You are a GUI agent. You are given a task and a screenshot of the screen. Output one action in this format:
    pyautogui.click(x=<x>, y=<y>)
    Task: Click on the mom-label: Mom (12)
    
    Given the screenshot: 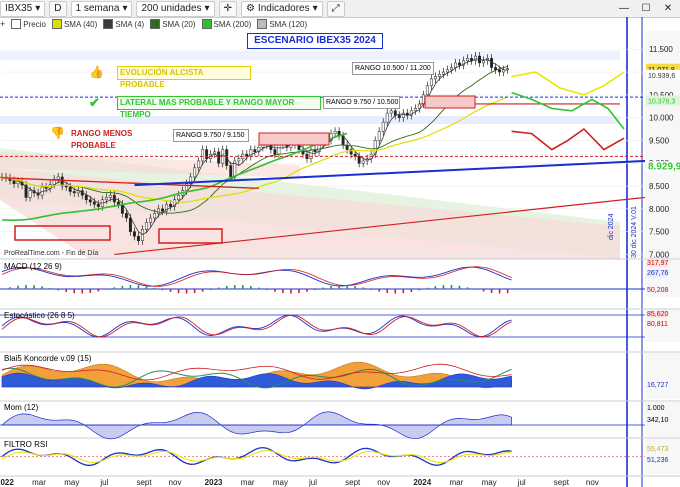 What is the action you would take?
    pyautogui.click(x=21, y=407)
    